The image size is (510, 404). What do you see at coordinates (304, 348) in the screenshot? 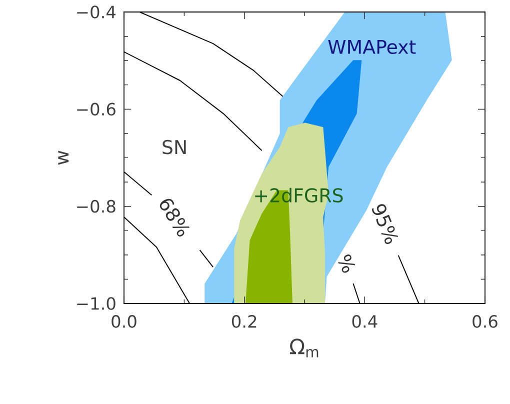
I see `x-axis-title: Ω$_{m}$` at bounding box center [304, 348].